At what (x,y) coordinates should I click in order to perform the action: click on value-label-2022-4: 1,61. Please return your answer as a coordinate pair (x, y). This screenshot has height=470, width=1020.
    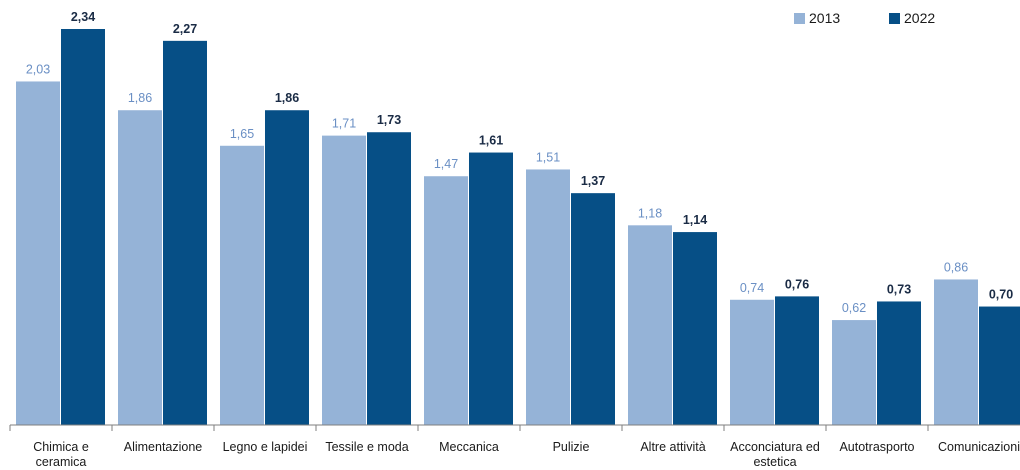
    Looking at the image, I should click on (491, 141).